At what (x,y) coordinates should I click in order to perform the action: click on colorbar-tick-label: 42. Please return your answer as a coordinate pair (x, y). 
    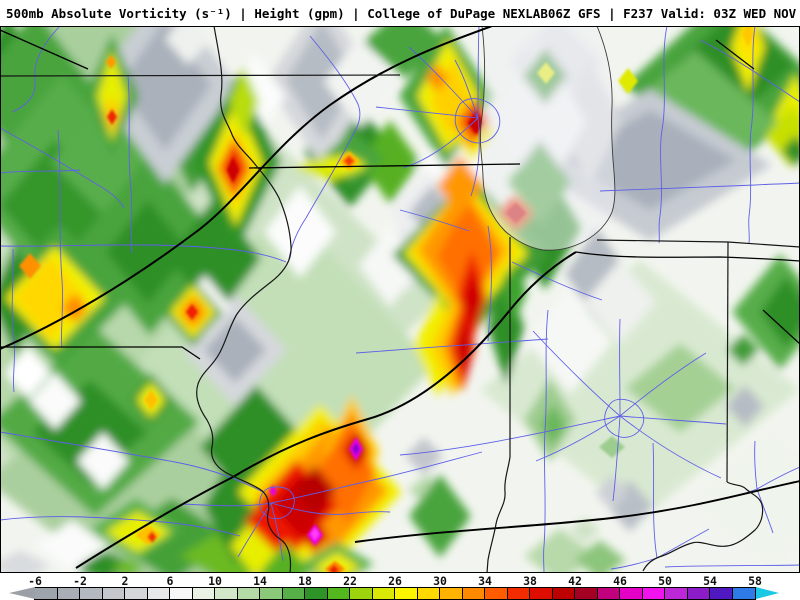
    Looking at the image, I should click on (575, 581).